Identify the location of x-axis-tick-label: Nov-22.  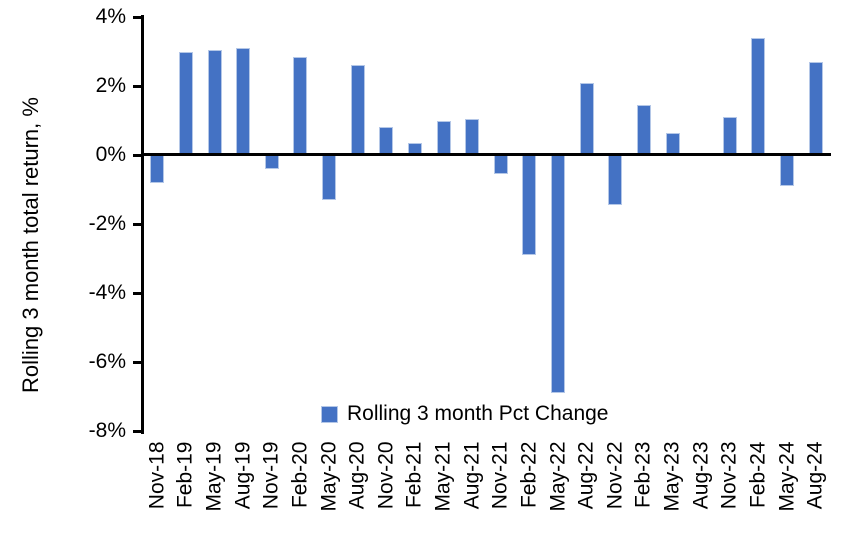
(615, 475).